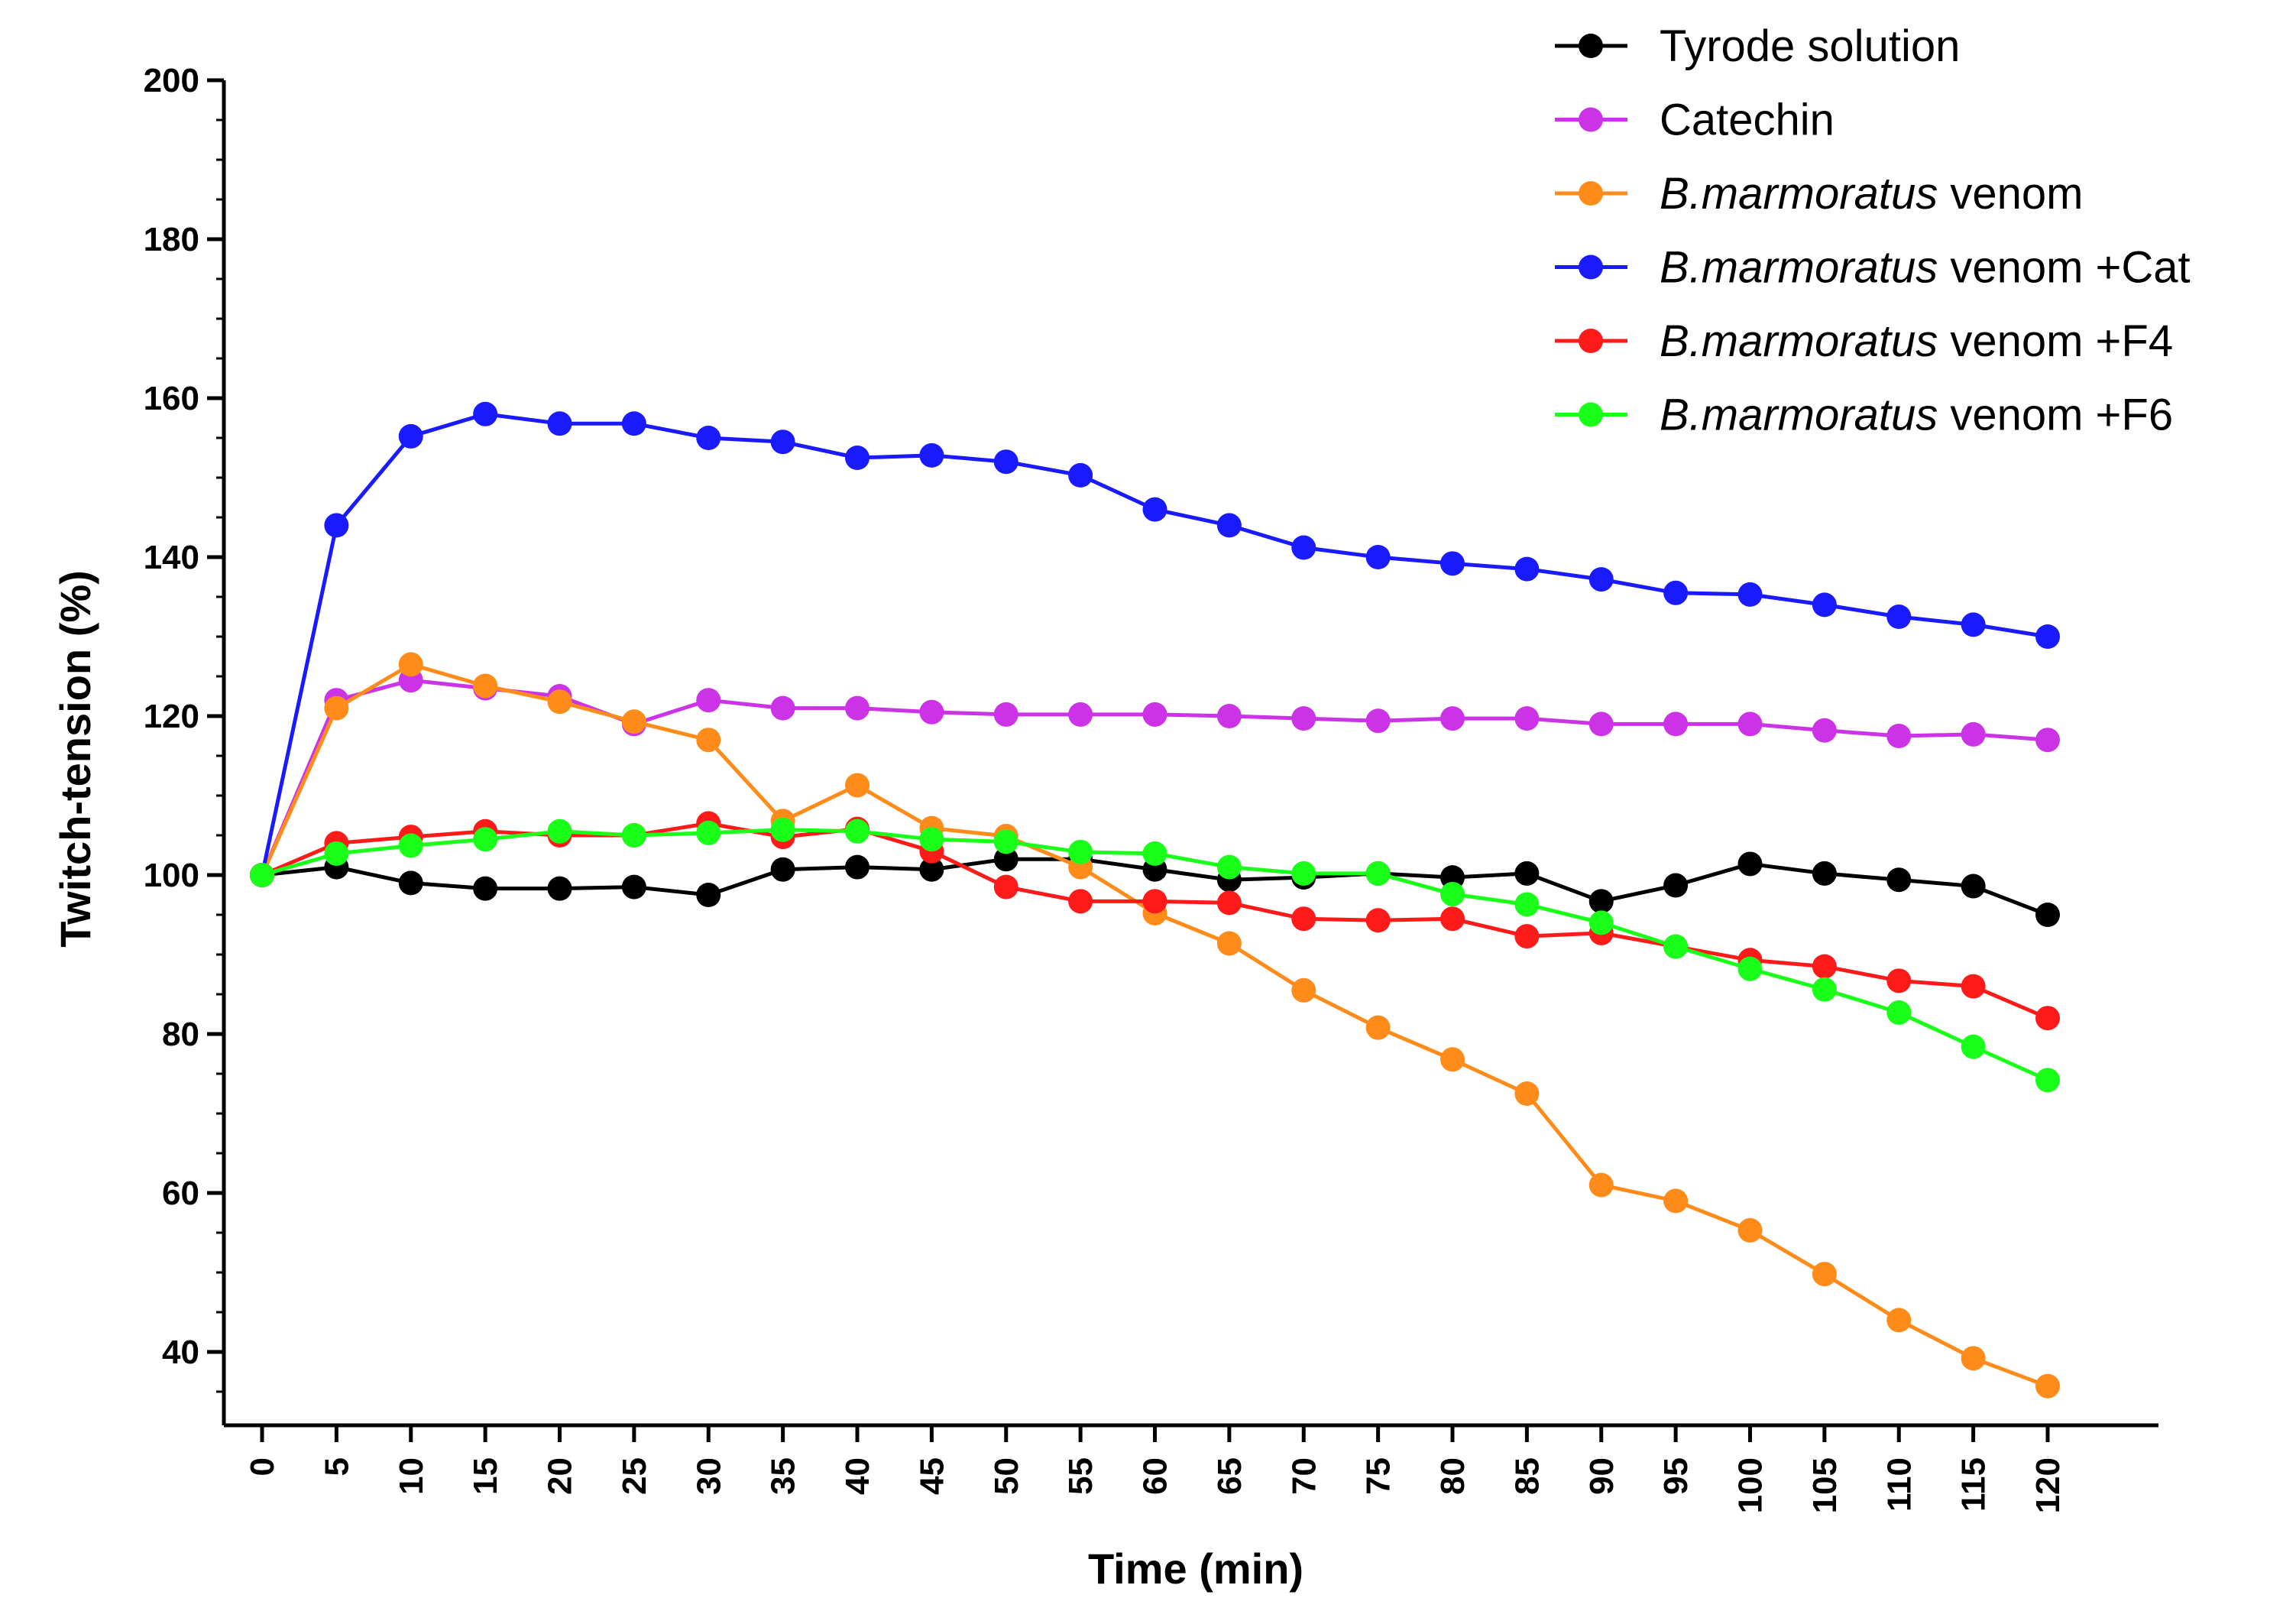 The image size is (2296, 1624). Describe the element at coordinates (171, 80) in the screenshot. I see `y-tick-label: 200` at that location.